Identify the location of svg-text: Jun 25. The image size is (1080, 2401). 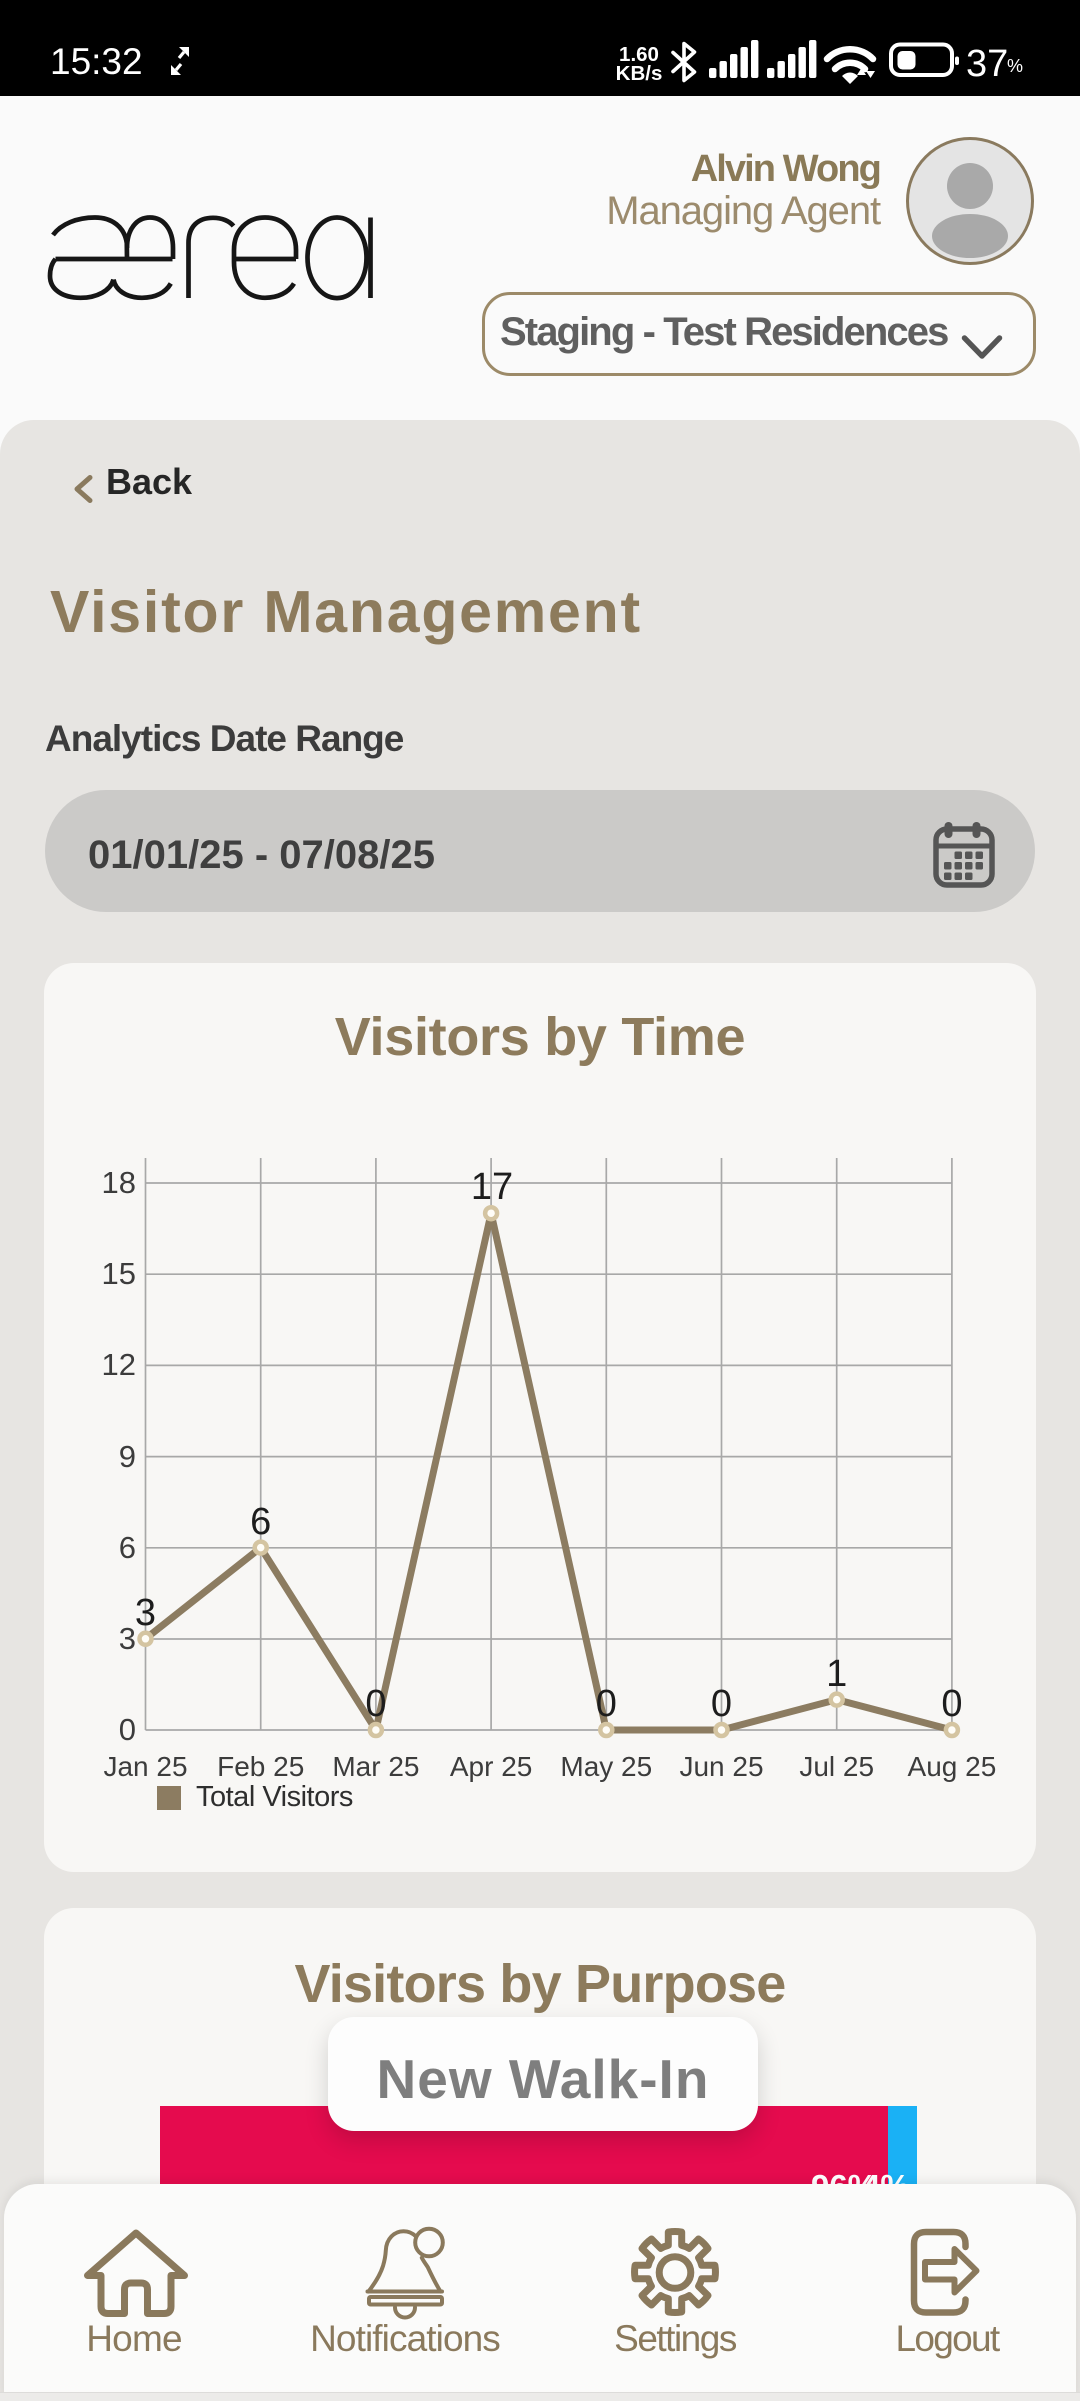
(721, 1766).